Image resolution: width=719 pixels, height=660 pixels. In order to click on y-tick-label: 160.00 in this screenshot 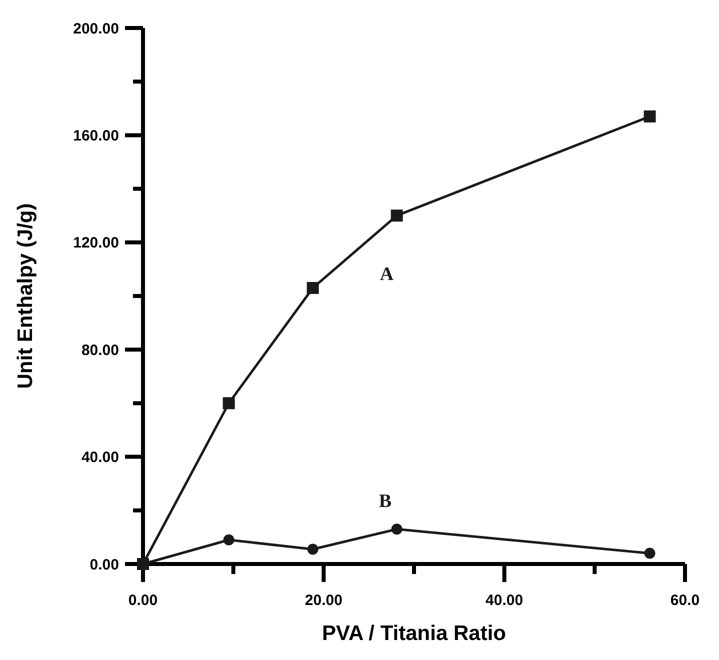, I will do `click(96, 135)`.